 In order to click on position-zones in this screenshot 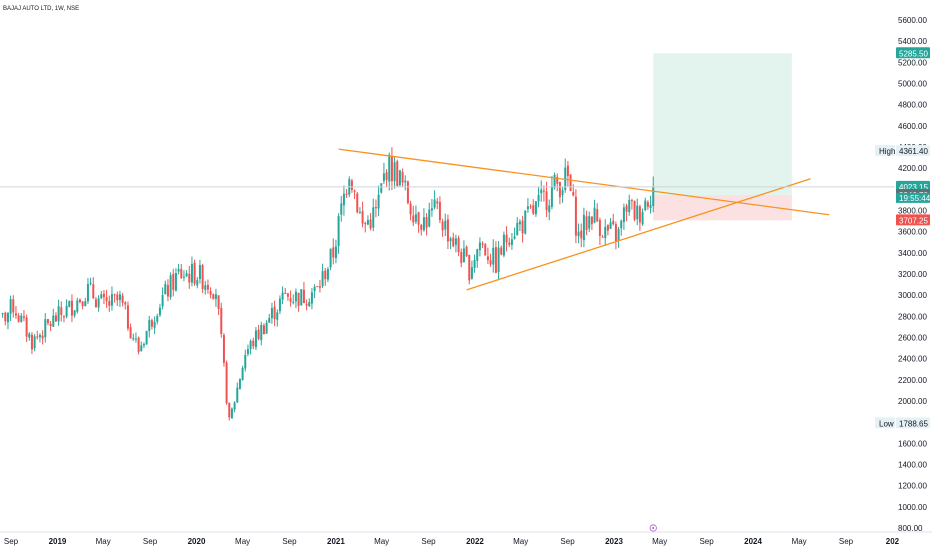, I will do `click(722, 137)`.